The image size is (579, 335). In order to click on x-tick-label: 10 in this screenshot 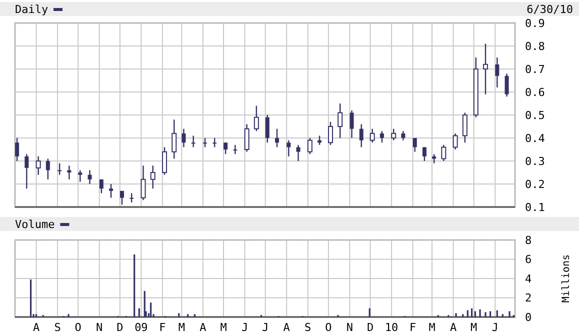, I will do `click(391, 327)`.